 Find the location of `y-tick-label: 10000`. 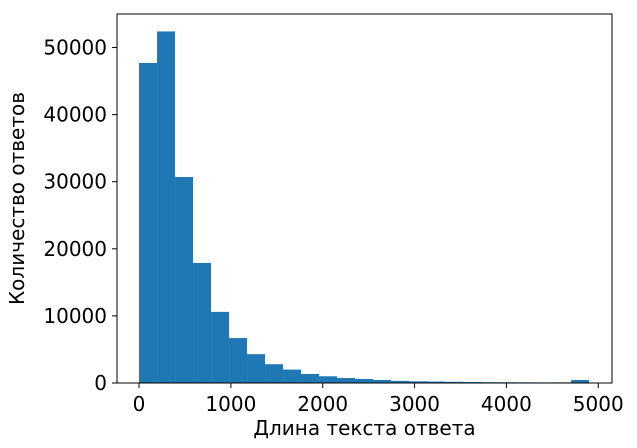

y-tick-label: 10000 is located at coordinates (75, 316).